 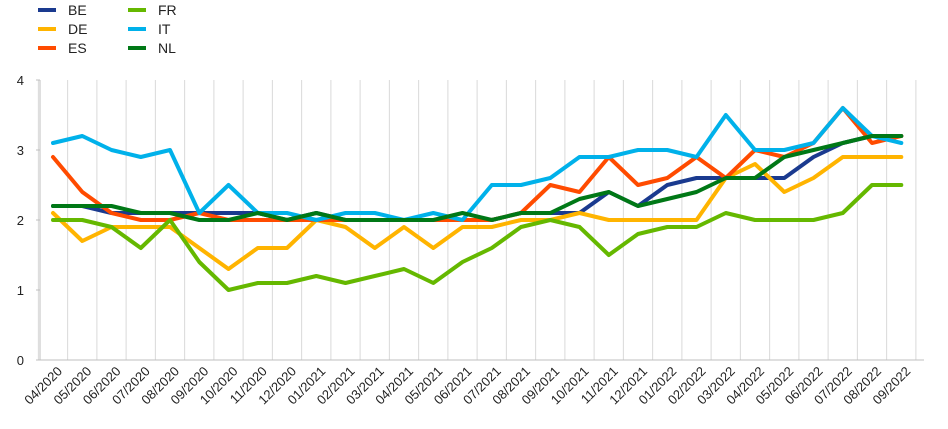 What do you see at coordinates (62, 10) in the screenshot?
I see `legend-item-be: BE` at bounding box center [62, 10].